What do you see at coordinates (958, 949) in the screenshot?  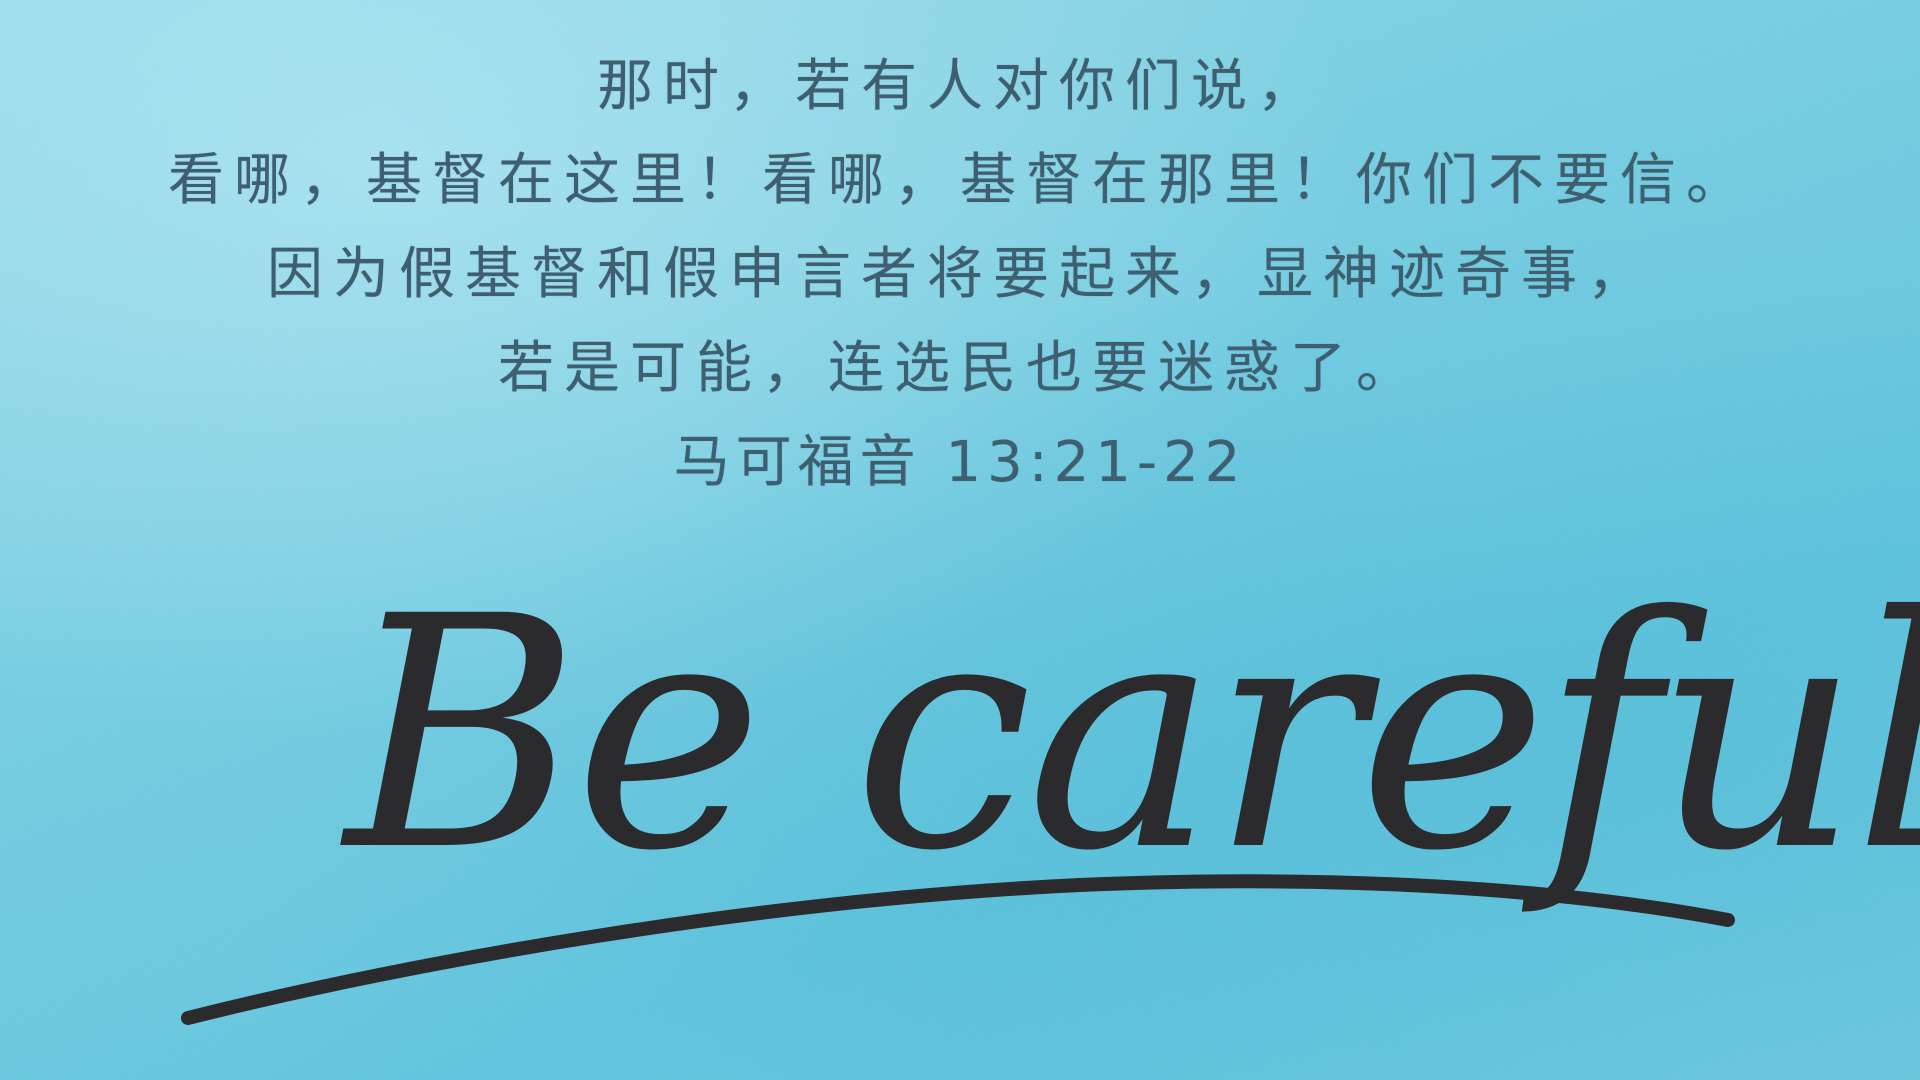 I see `underline-stroke` at bounding box center [958, 949].